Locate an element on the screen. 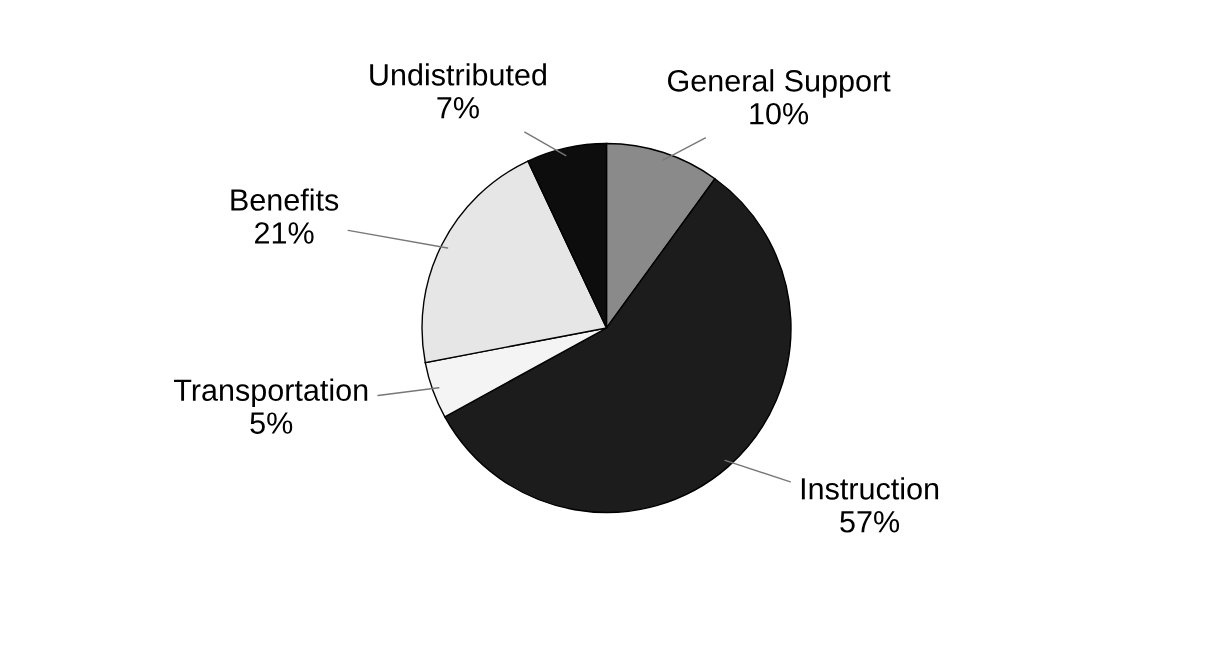 This screenshot has width=1213, height=656. data-label: 21% is located at coordinates (284, 233).